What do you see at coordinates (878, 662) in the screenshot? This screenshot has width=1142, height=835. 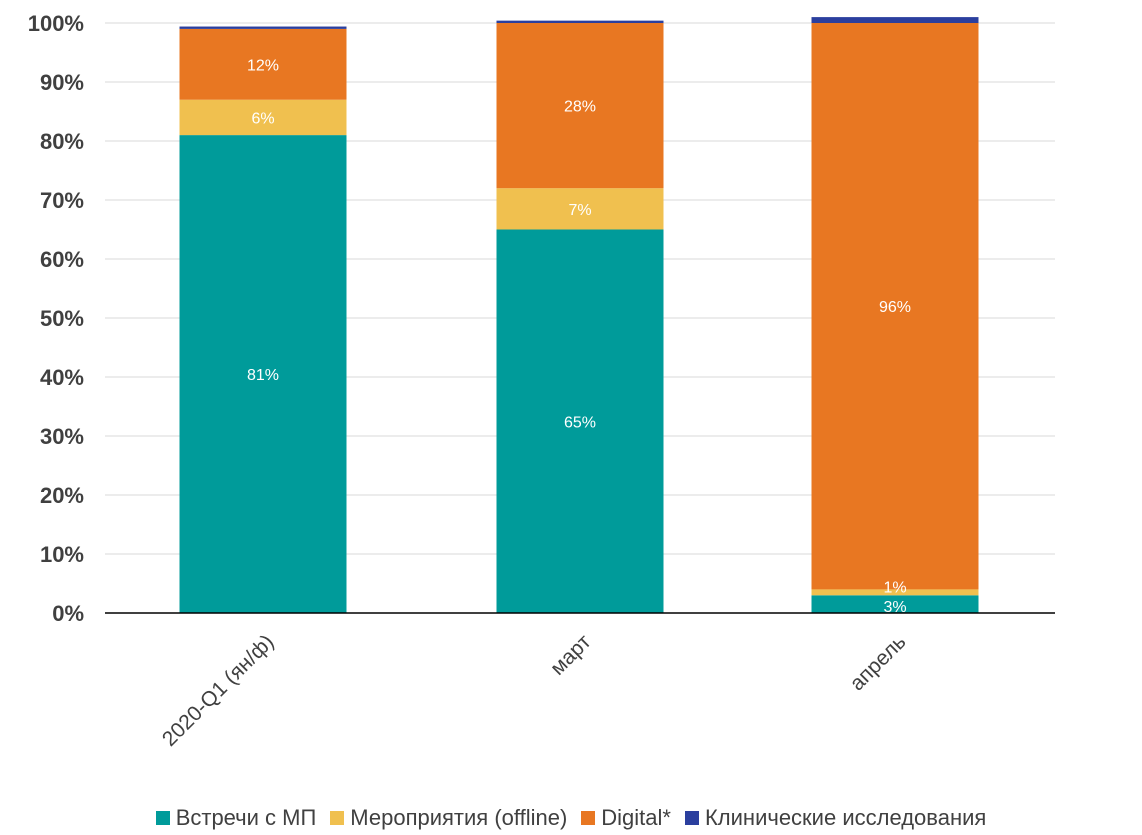 I see `x-tick-label: апрель` at bounding box center [878, 662].